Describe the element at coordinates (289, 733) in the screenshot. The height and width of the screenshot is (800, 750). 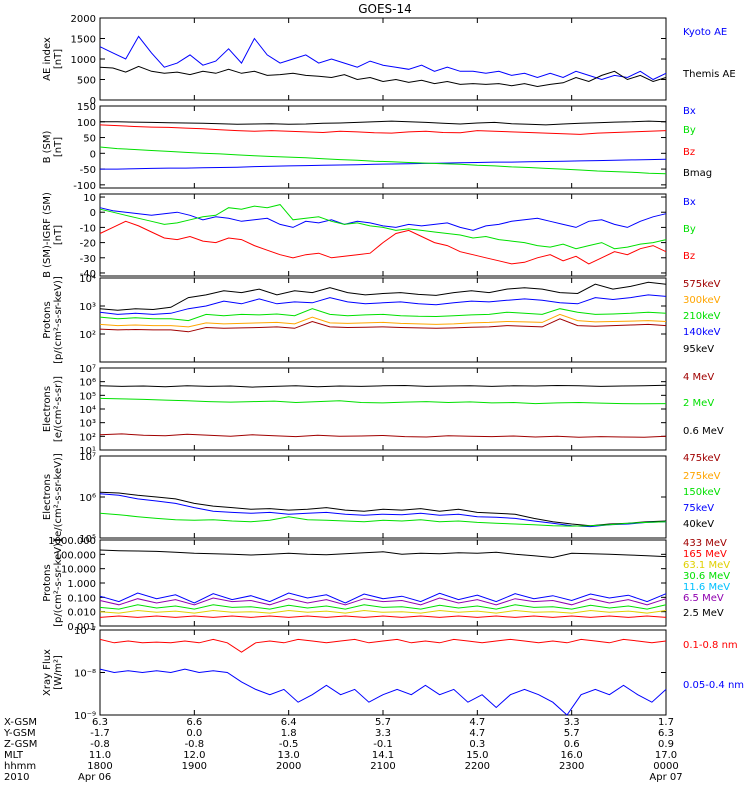
I see `footer-value: 1.8` at that location.